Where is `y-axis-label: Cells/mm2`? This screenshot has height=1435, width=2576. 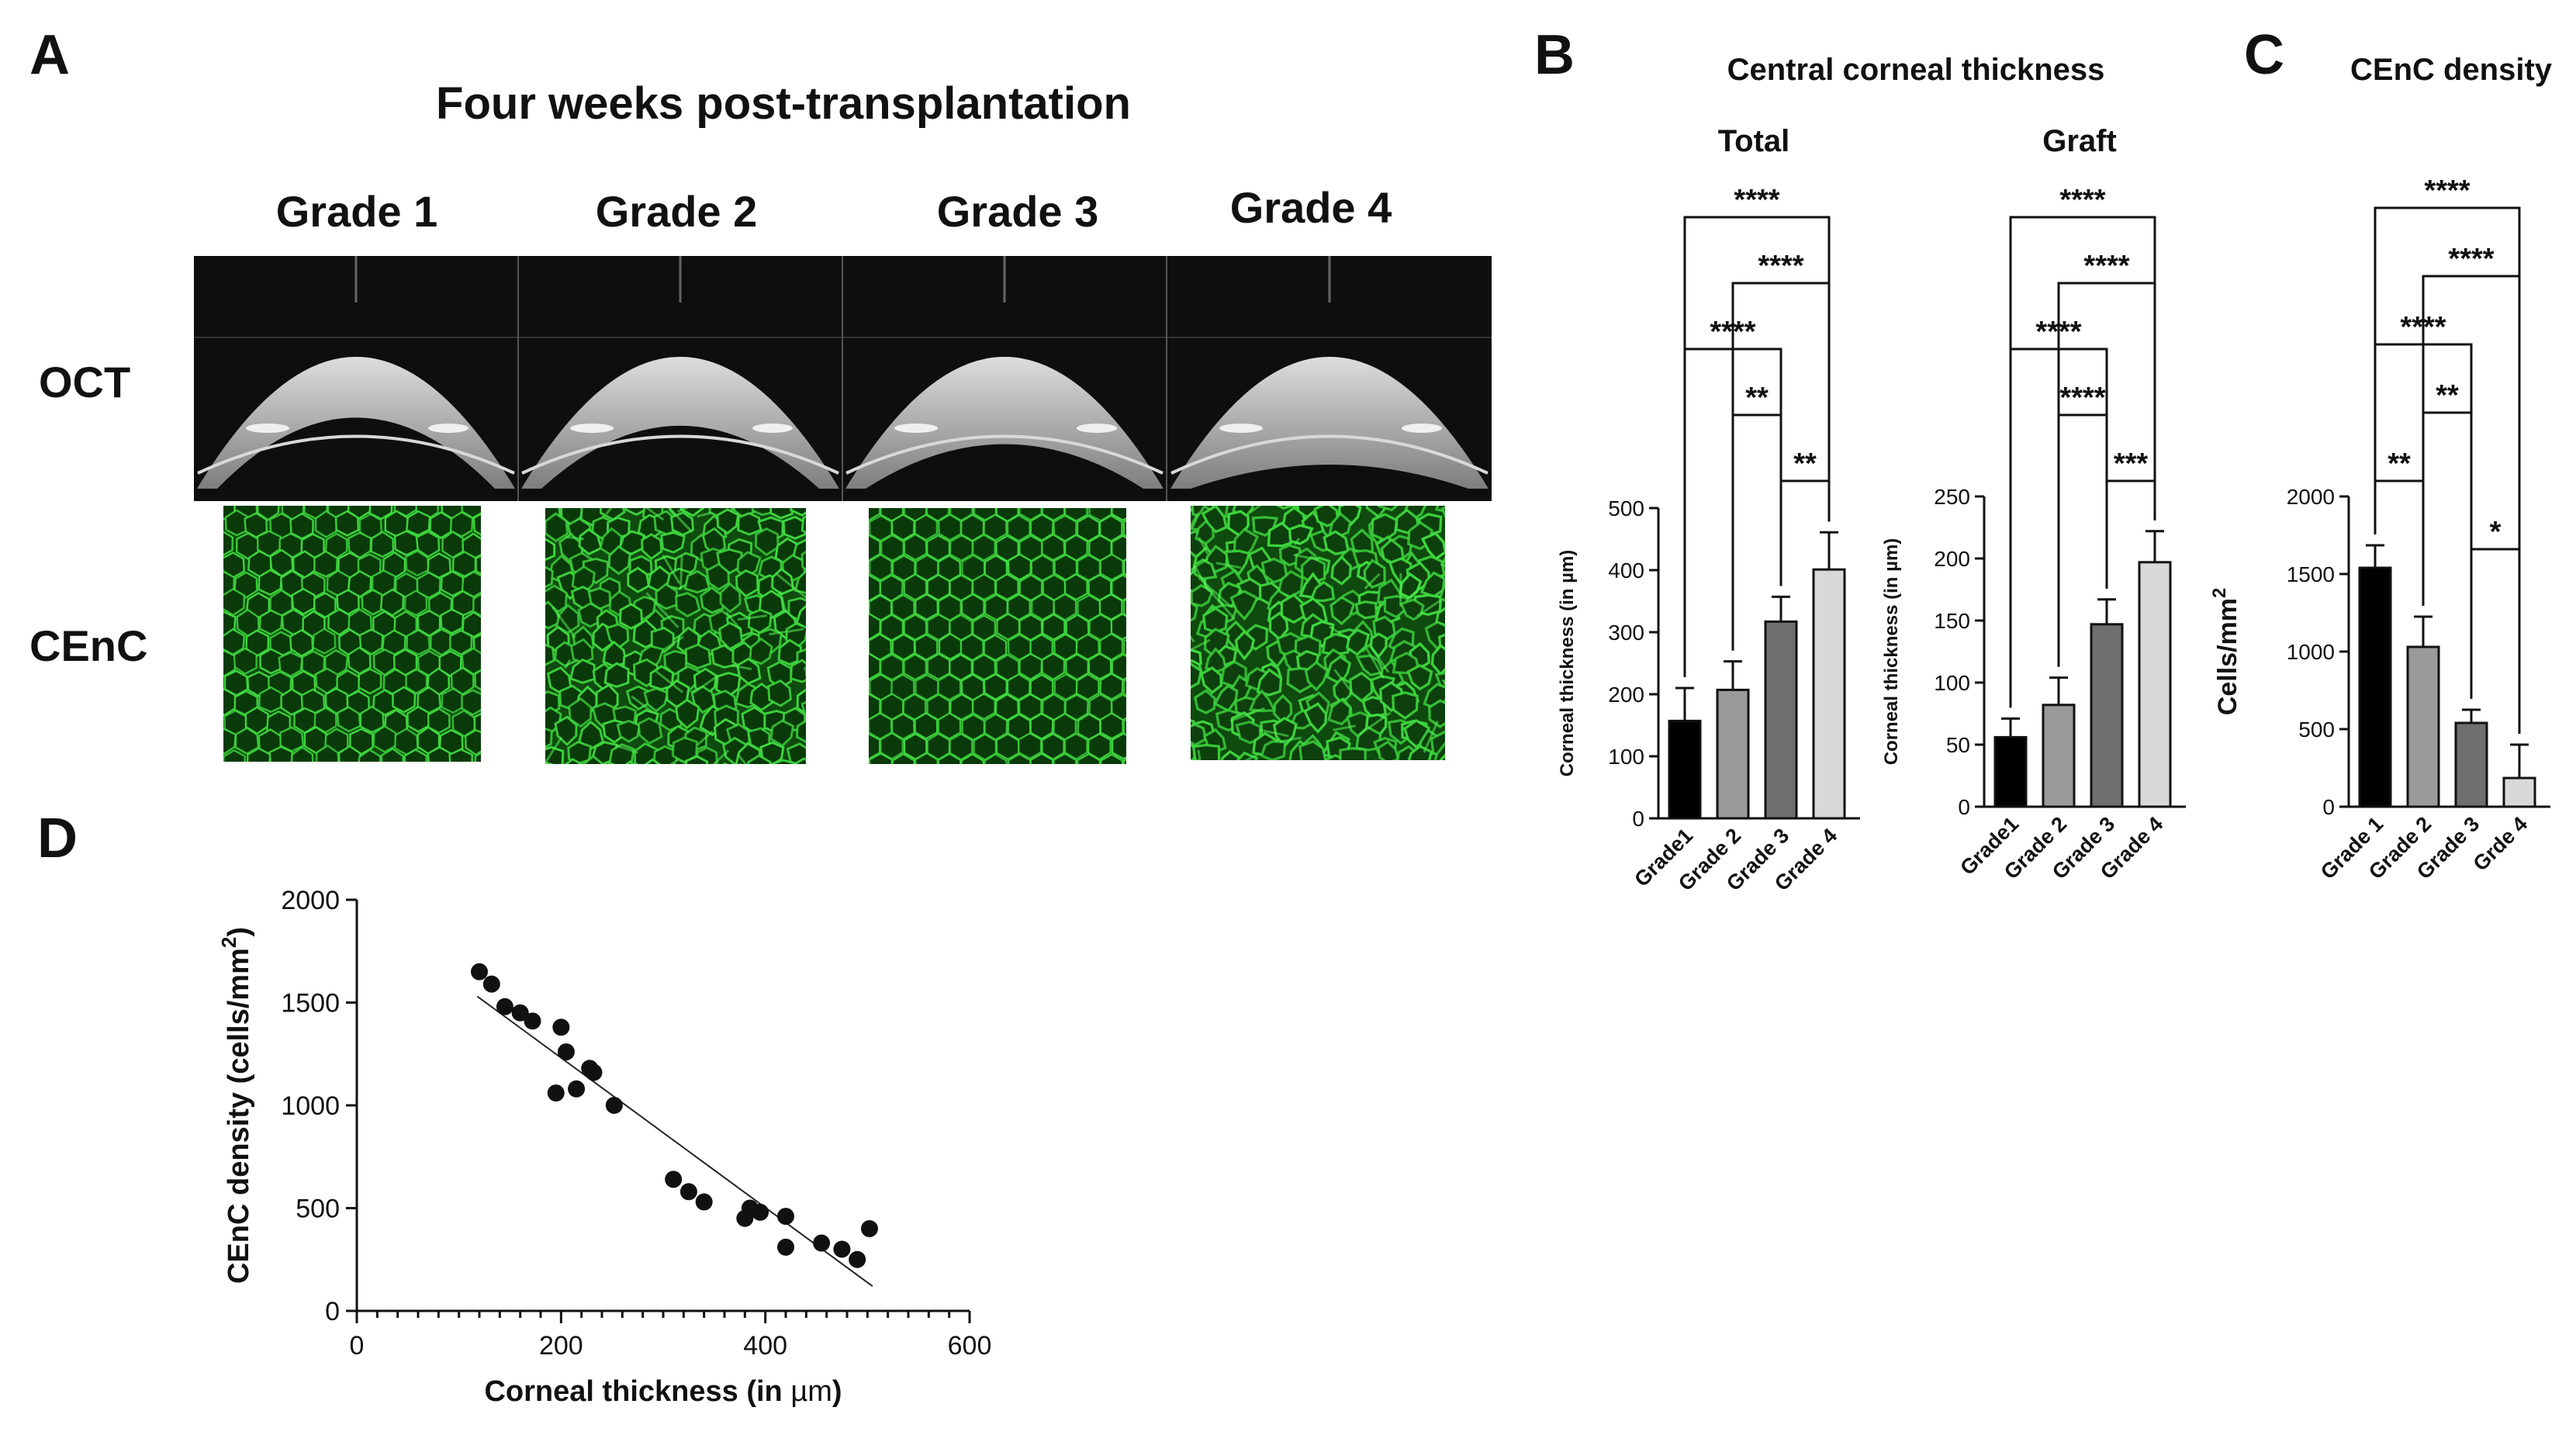
y-axis-label: Cells/mm2 is located at coordinates (2226, 651).